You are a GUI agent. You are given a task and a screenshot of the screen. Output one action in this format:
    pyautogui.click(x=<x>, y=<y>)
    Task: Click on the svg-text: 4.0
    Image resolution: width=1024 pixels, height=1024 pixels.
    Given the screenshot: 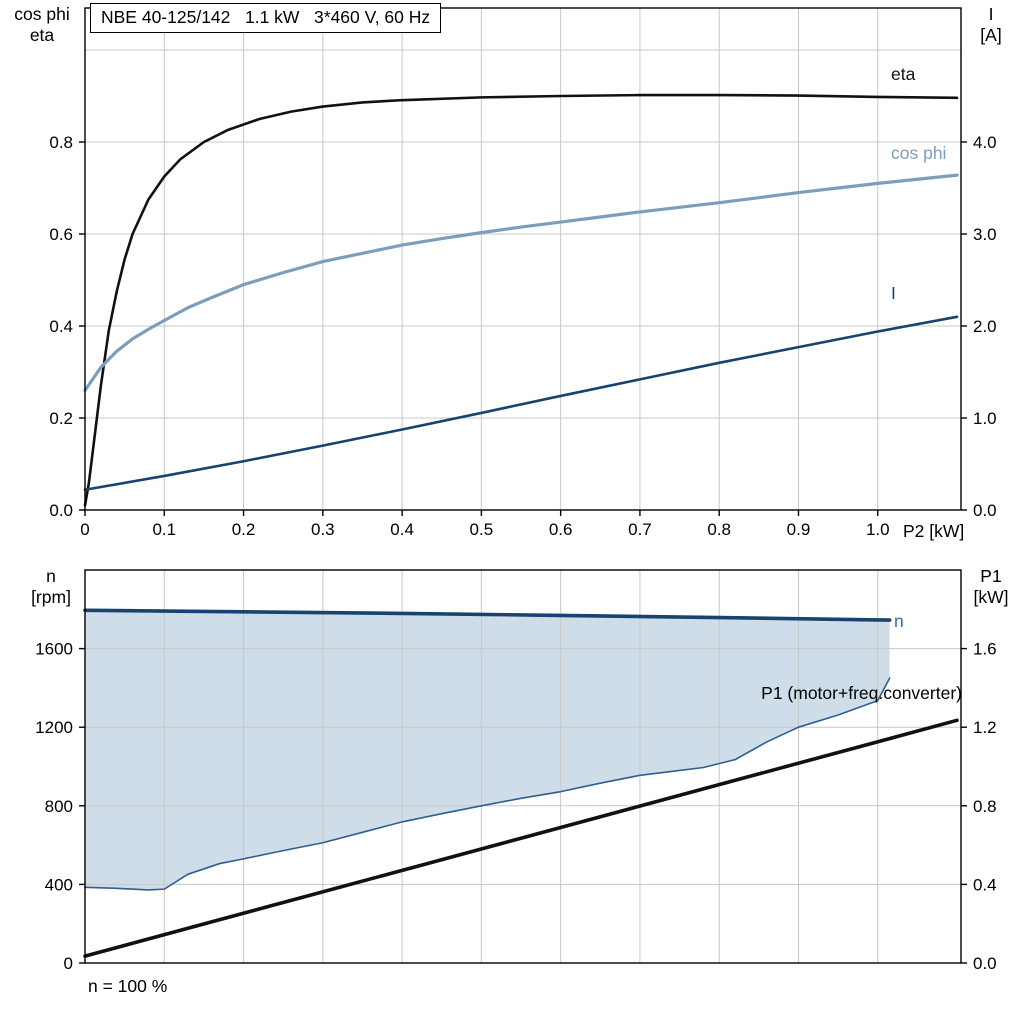 What is the action you would take?
    pyautogui.click(x=985, y=142)
    